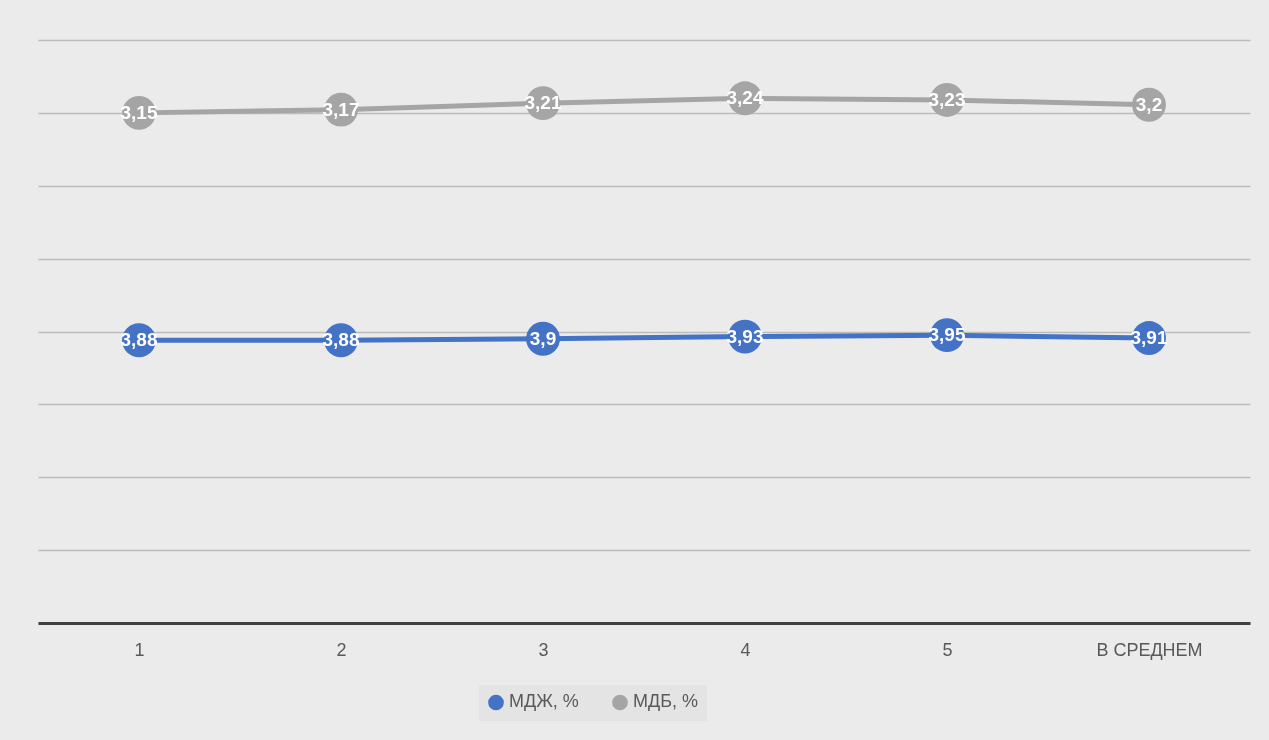 The height and width of the screenshot is (740, 1269). What do you see at coordinates (139, 649) in the screenshot?
I see `x-tick-label: 1` at bounding box center [139, 649].